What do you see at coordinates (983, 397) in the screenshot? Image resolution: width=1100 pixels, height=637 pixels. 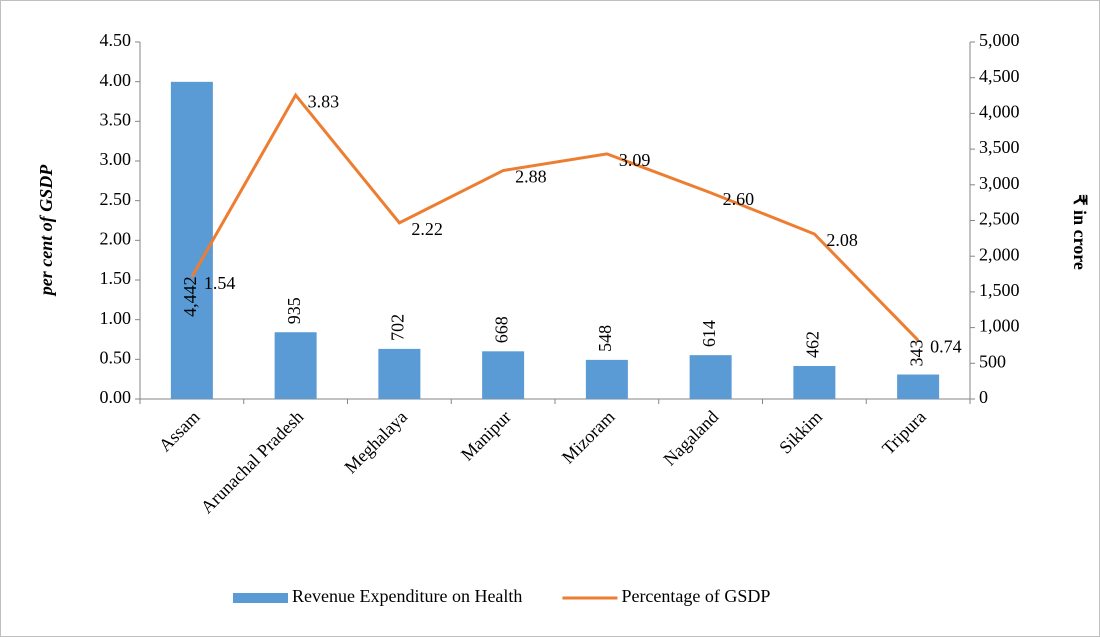 I see `y2-tick-label: 0` at bounding box center [983, 397].